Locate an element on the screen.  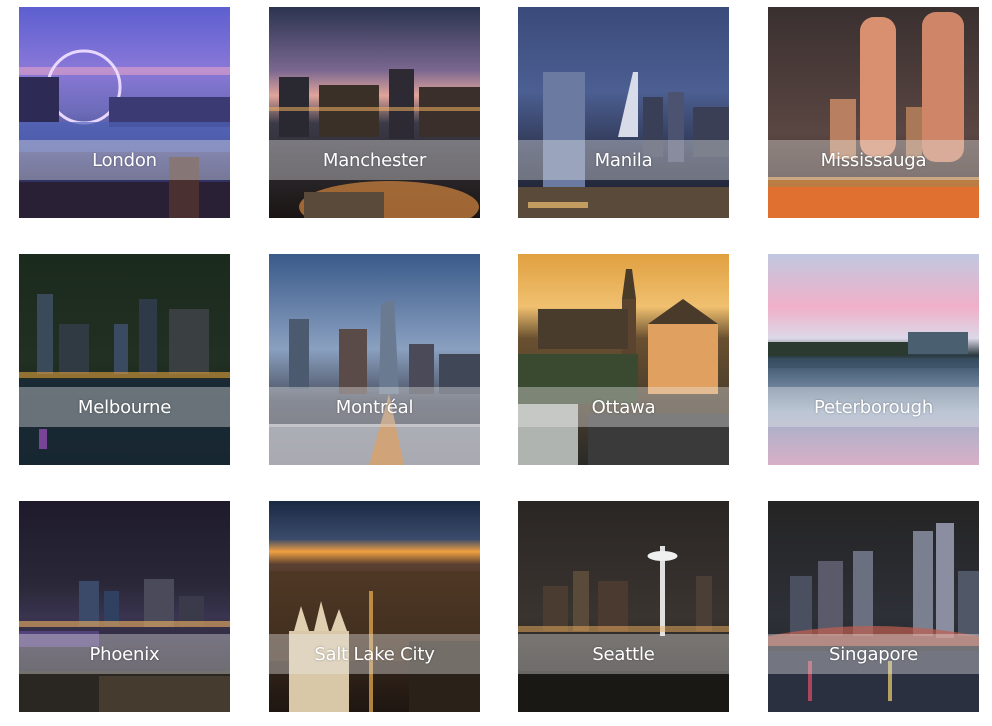
city-tile-phoenix: Phoenix is located at coordinates (124, 606).